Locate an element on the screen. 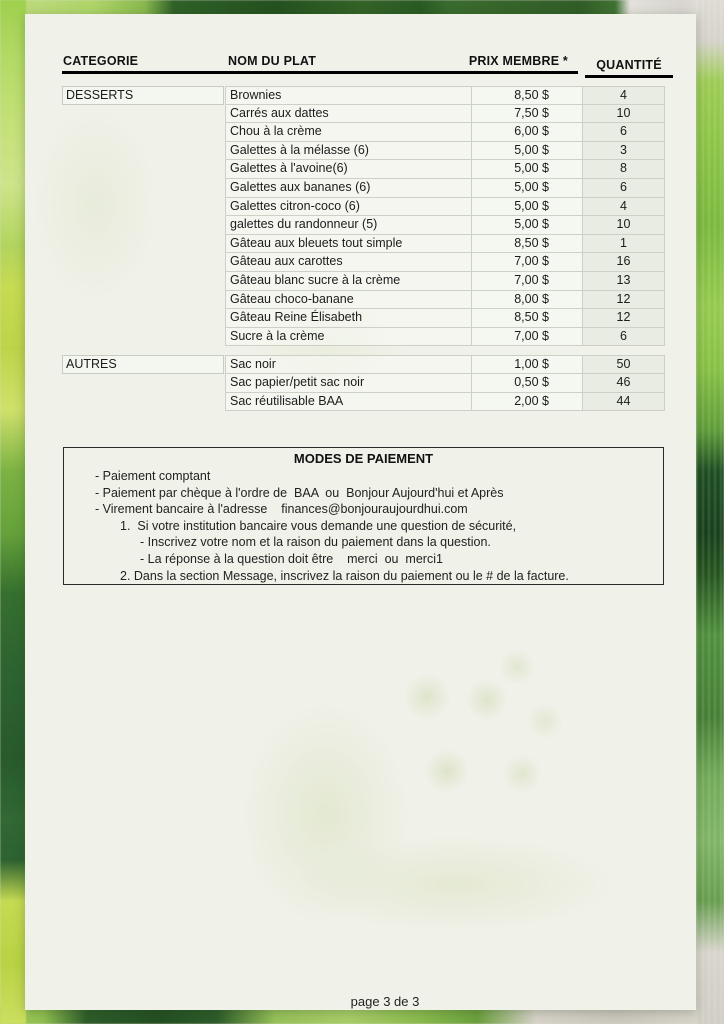 The height and width of the screenshot is (1024, 724). dish-name-cell: Gâteau choco-banane is located at coordinates (348, 300).